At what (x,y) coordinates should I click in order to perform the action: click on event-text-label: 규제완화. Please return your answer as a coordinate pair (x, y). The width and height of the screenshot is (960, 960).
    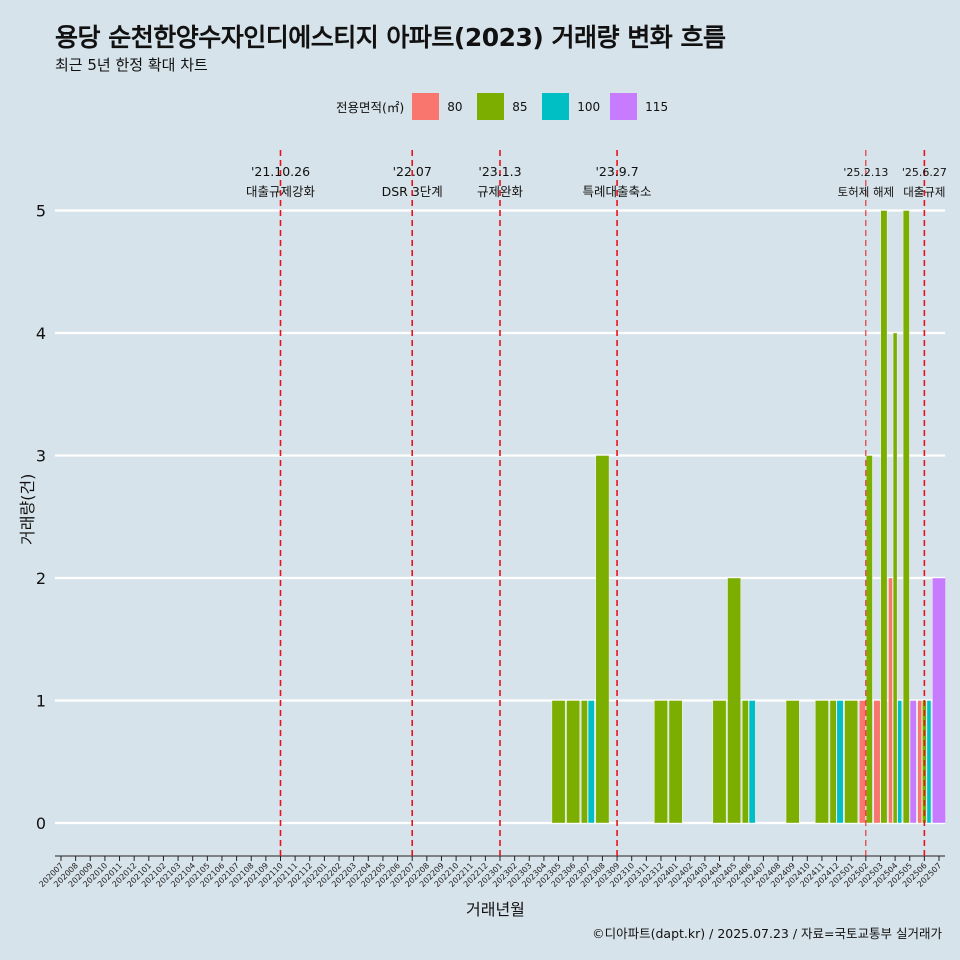
    Looking at the image, I should click on (500, 191).